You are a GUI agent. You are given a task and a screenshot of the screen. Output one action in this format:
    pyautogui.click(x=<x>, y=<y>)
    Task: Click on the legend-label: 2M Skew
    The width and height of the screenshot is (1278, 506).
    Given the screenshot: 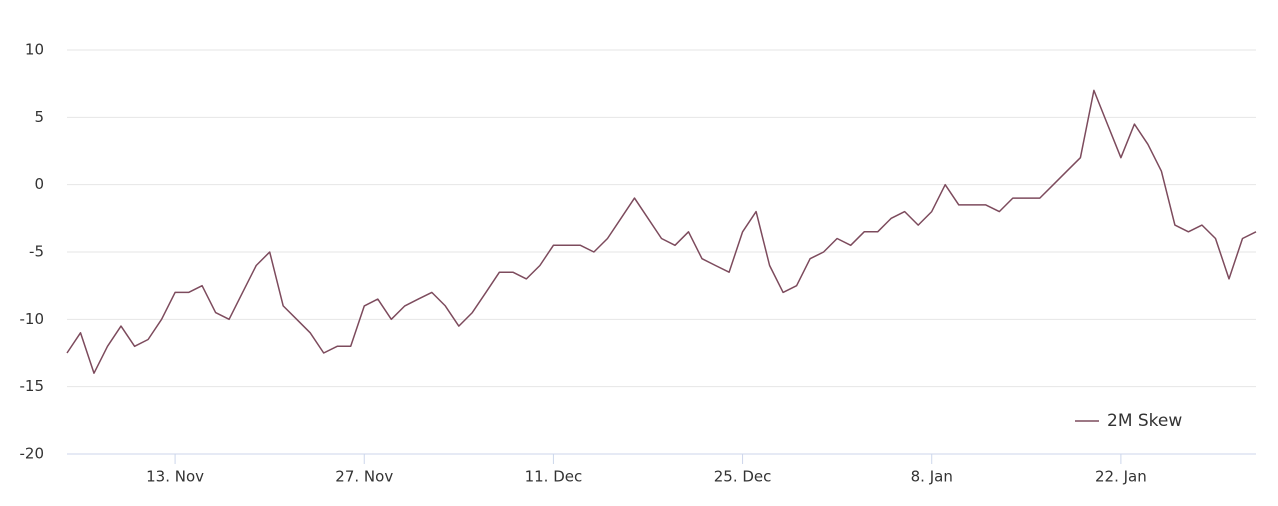 What is the action you would take?
    pyautogui.click(x=1144, y=421)
    